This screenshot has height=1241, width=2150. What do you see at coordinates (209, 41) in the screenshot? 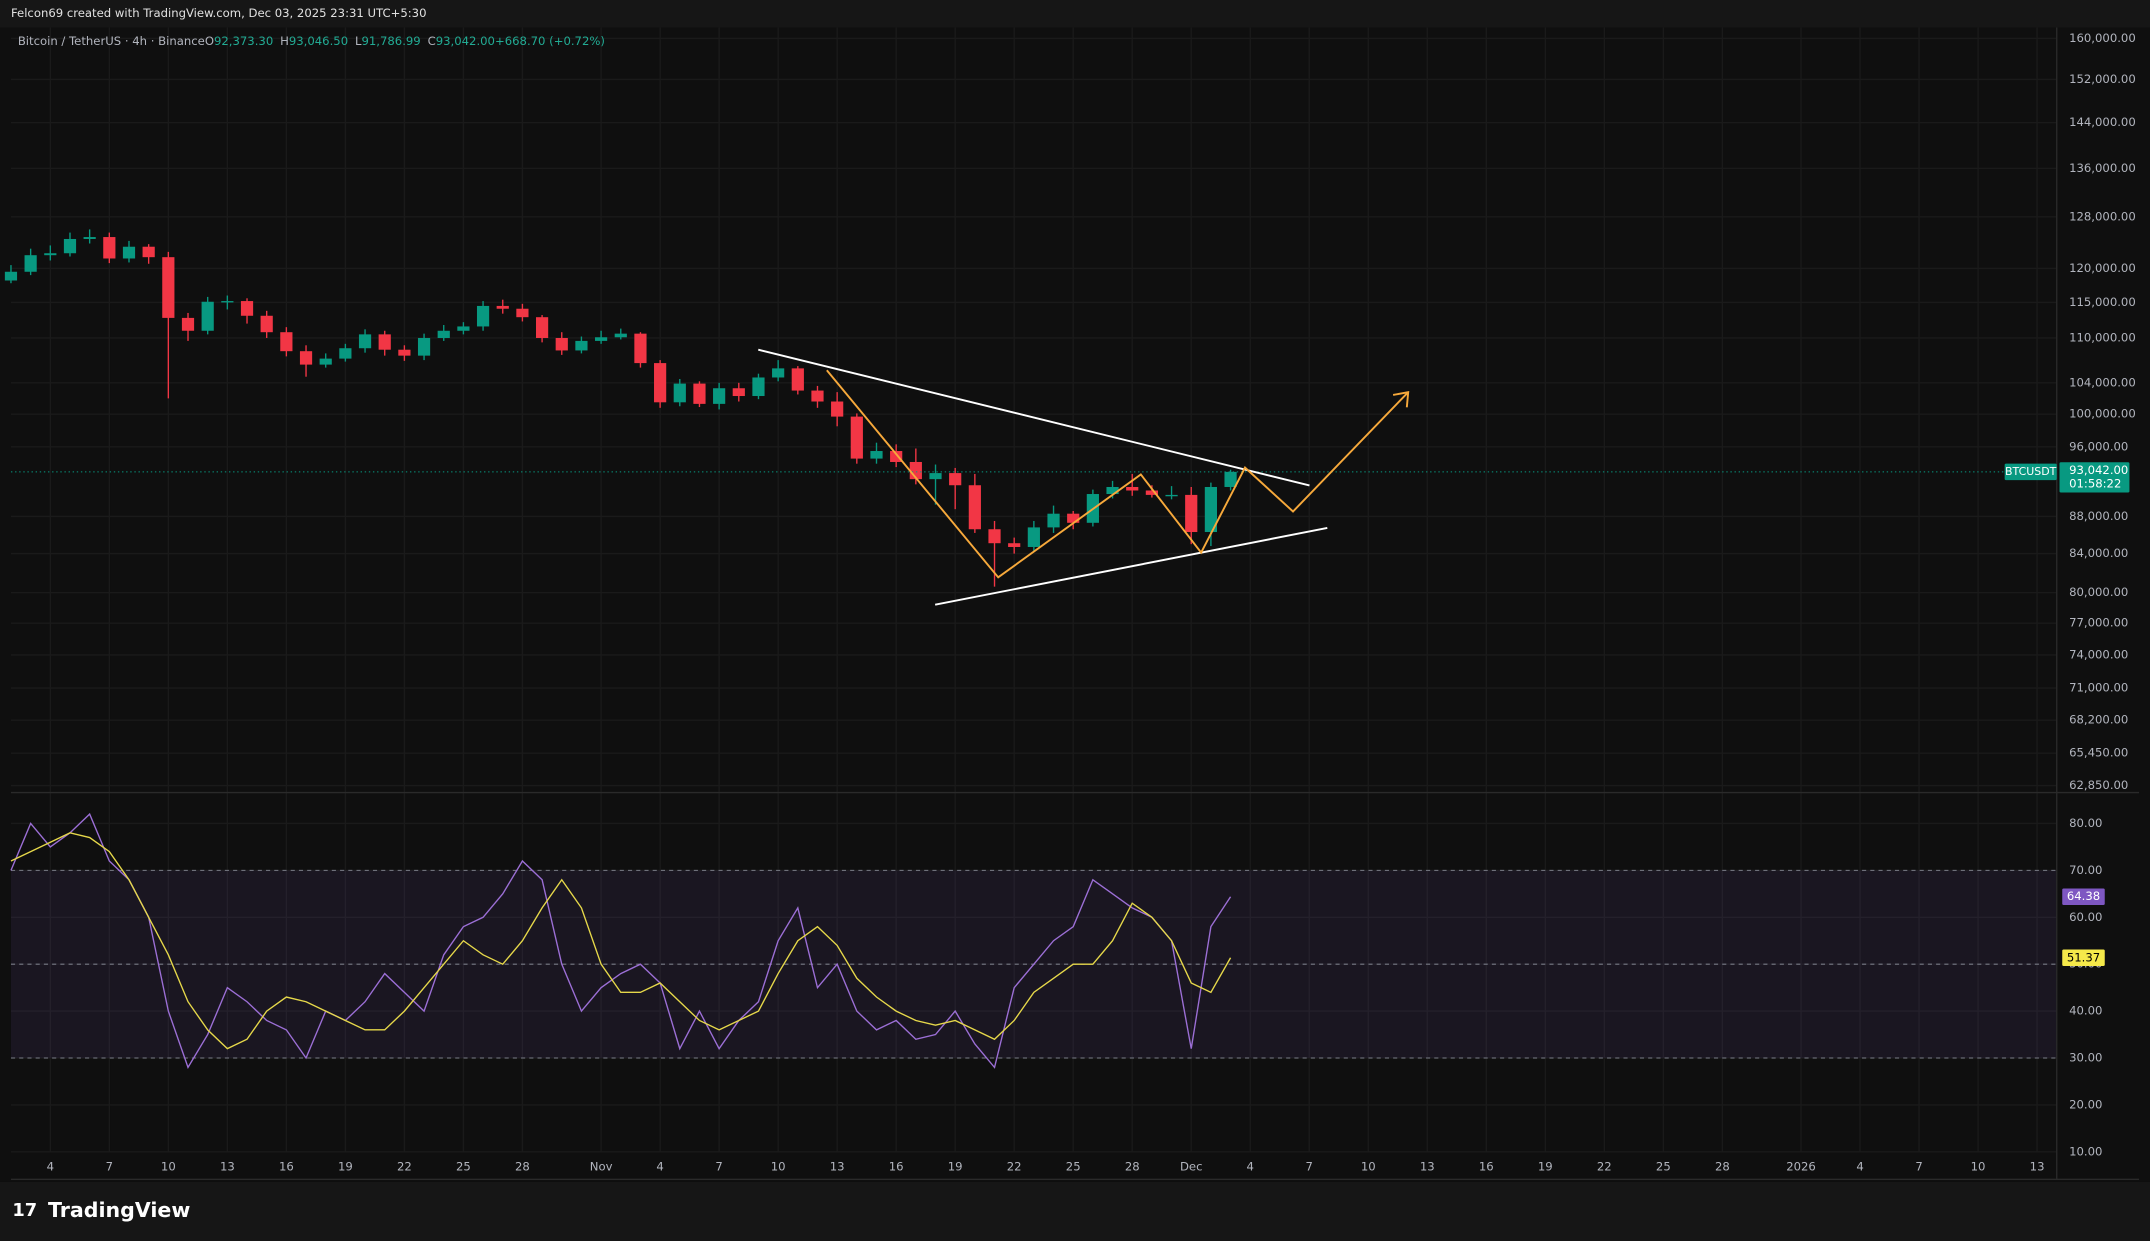
I see `legend-key: O` at bounding box center [209, 41].